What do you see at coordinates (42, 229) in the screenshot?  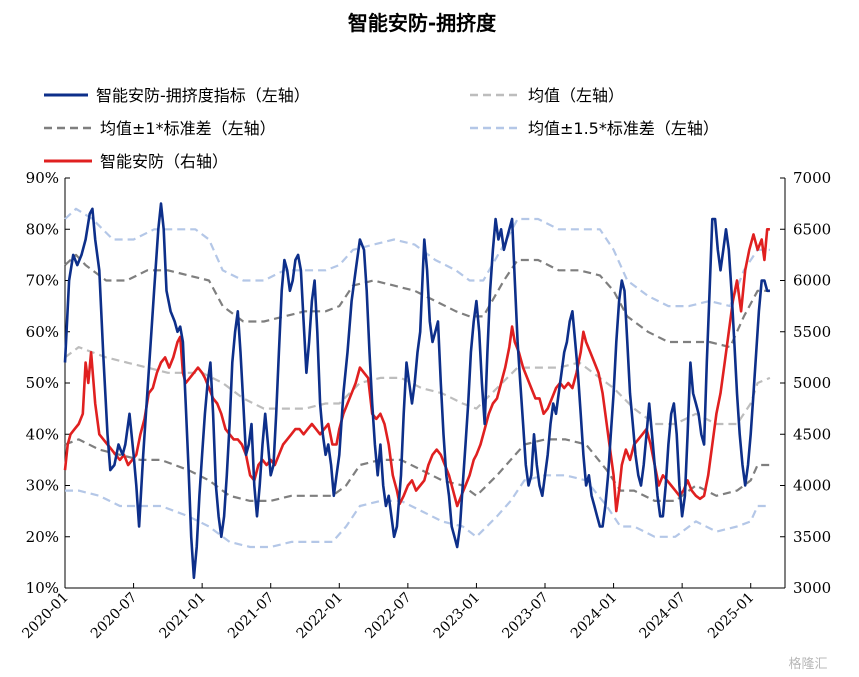 I see `y-left-tick-label: 80%` at bounding box center [42, 229].